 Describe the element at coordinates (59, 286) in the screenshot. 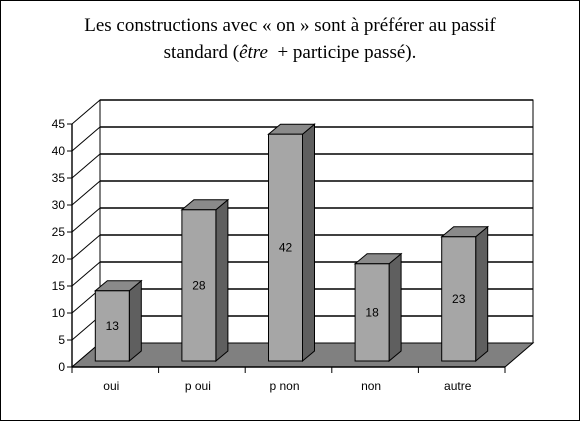

I see `y-tick-label: 15` at that location.